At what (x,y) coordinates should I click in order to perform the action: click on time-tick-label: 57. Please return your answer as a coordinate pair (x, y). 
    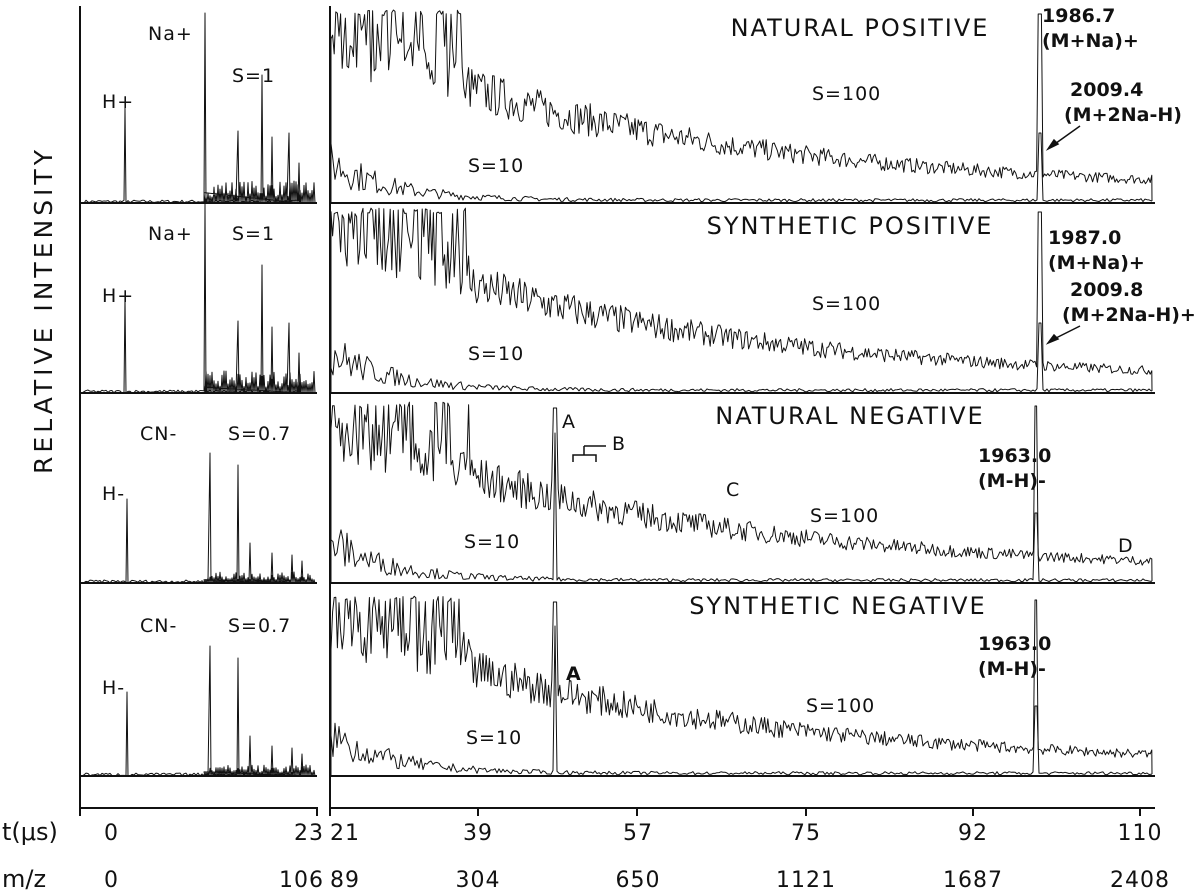
    Looking at the image, I should click on (638, 833).